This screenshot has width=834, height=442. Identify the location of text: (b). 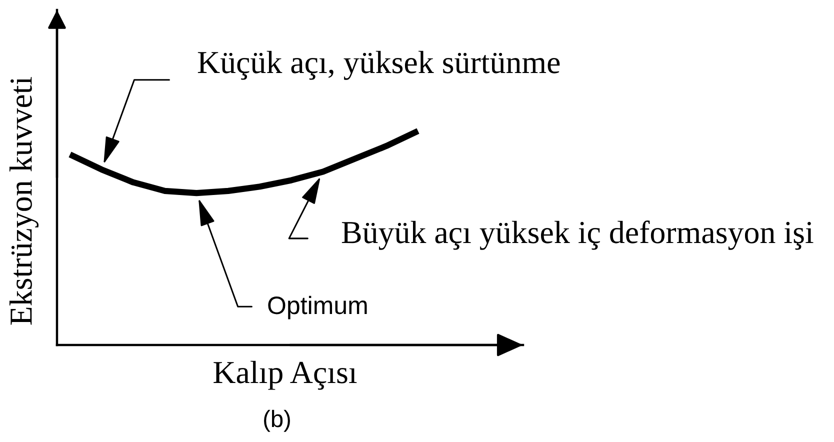
(277, 421).